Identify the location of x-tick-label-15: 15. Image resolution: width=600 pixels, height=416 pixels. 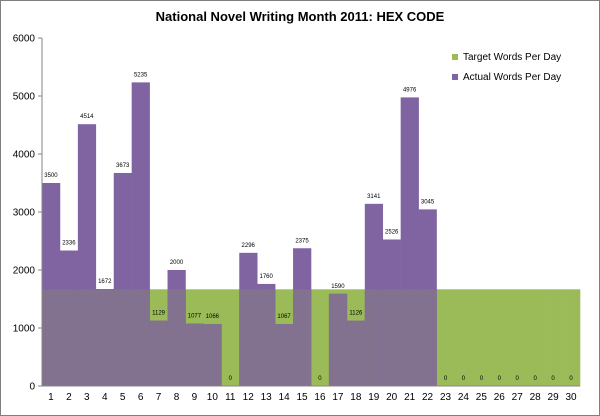
(302, 397).